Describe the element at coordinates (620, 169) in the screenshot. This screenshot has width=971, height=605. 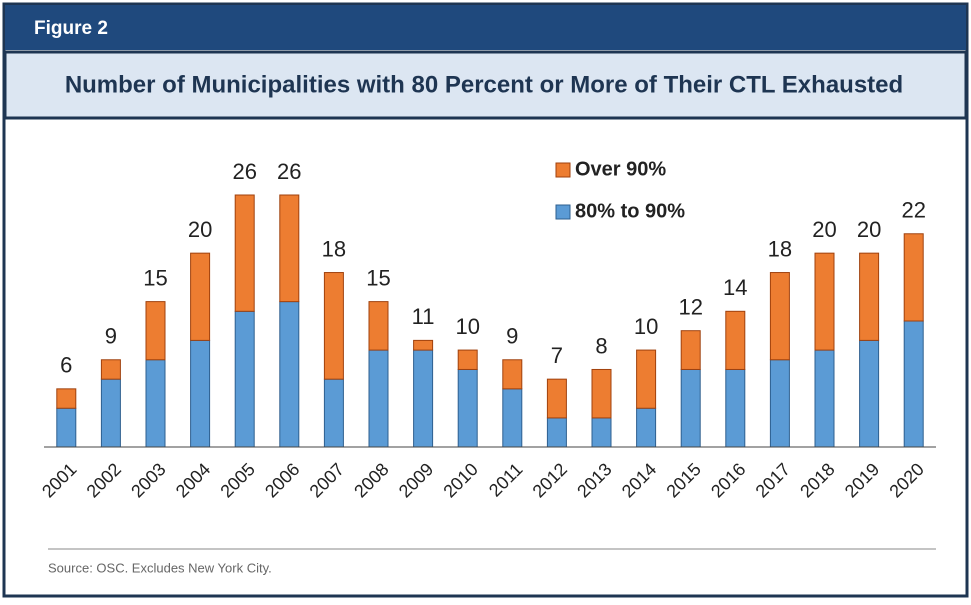
I see `legend-label: Over 90%` at that location.